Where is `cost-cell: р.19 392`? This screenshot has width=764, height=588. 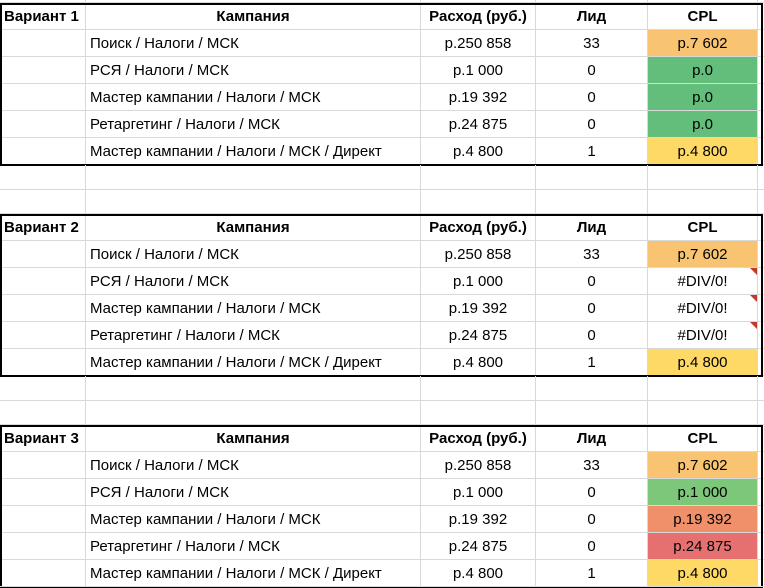 cost-cell: р.19 392 is located at coordinates (478, 519).